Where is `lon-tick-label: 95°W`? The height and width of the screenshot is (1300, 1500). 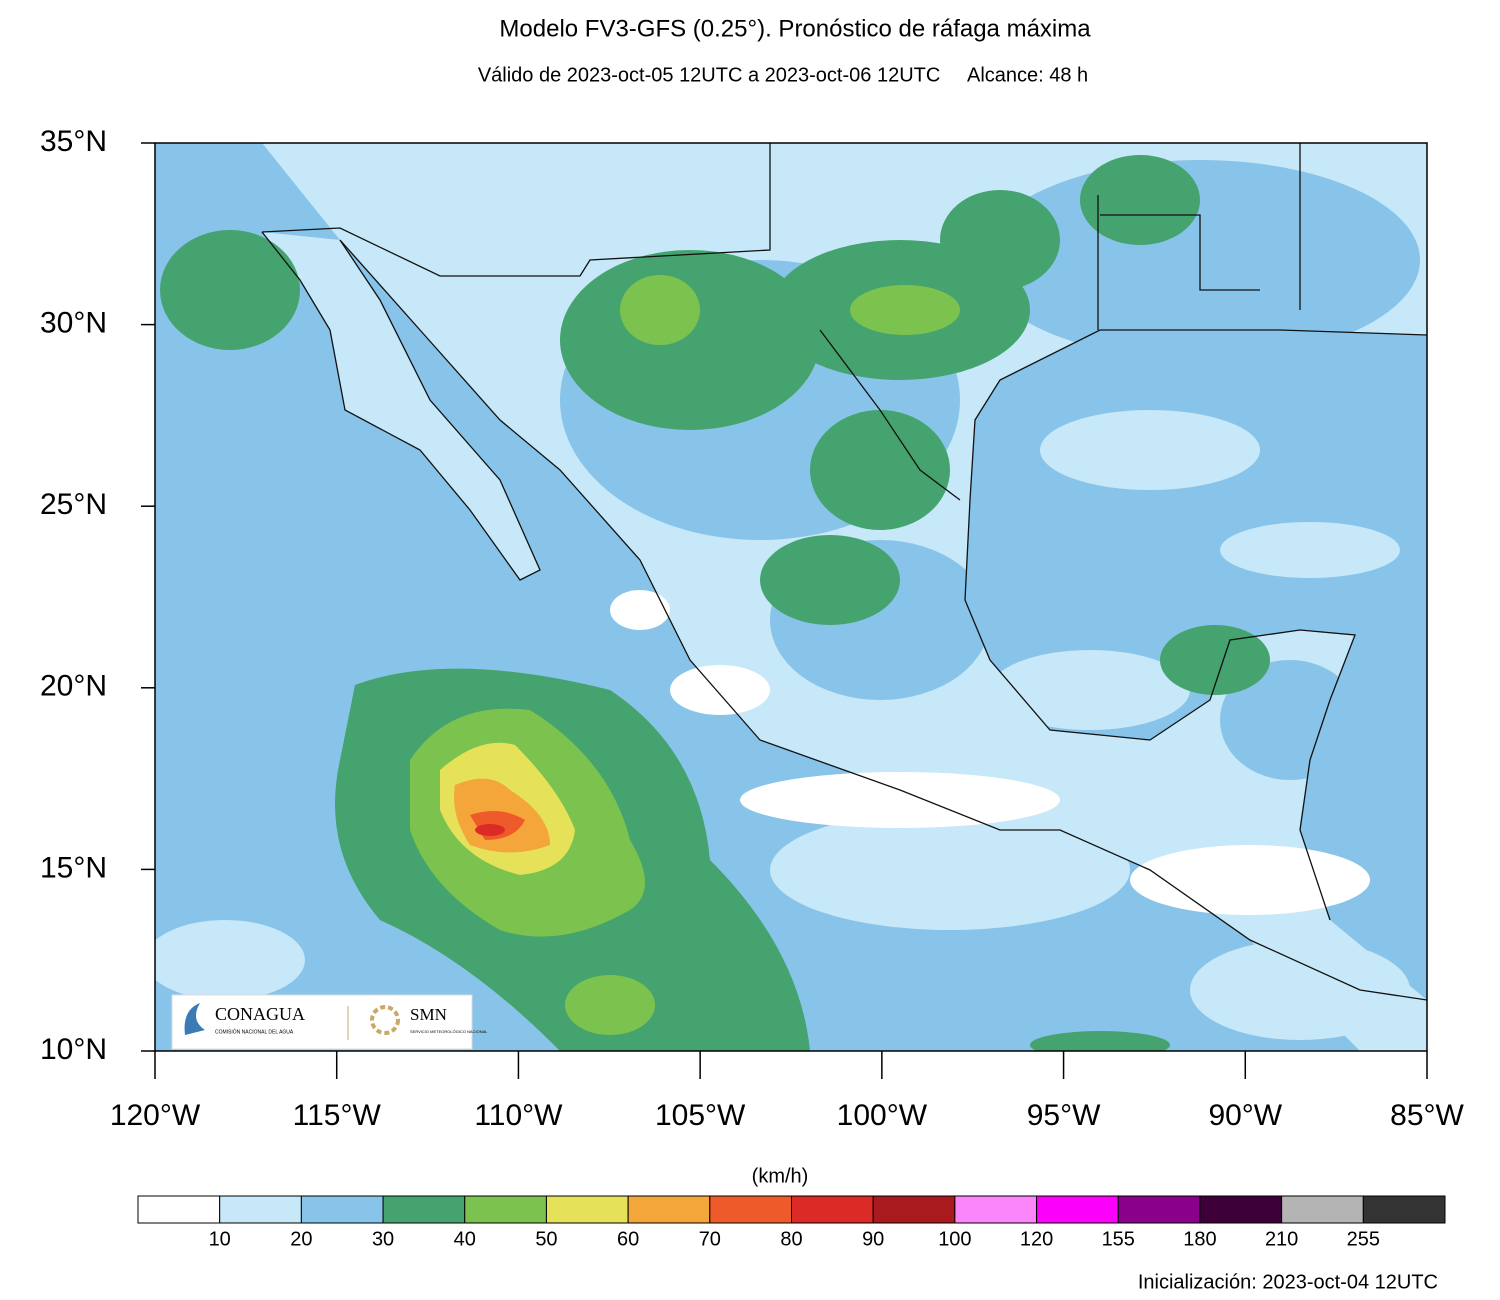 lon-tick-label: 95°W is located at coordinates (1064, 1115).